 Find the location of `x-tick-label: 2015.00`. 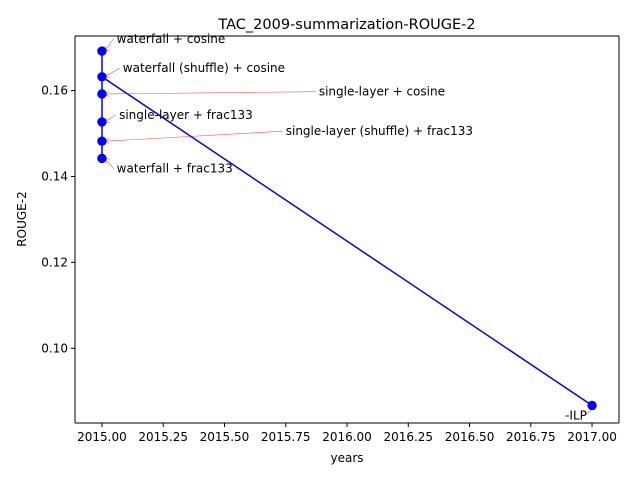

x-tick-label: 2015.00 is located at coordinates (102, 437).